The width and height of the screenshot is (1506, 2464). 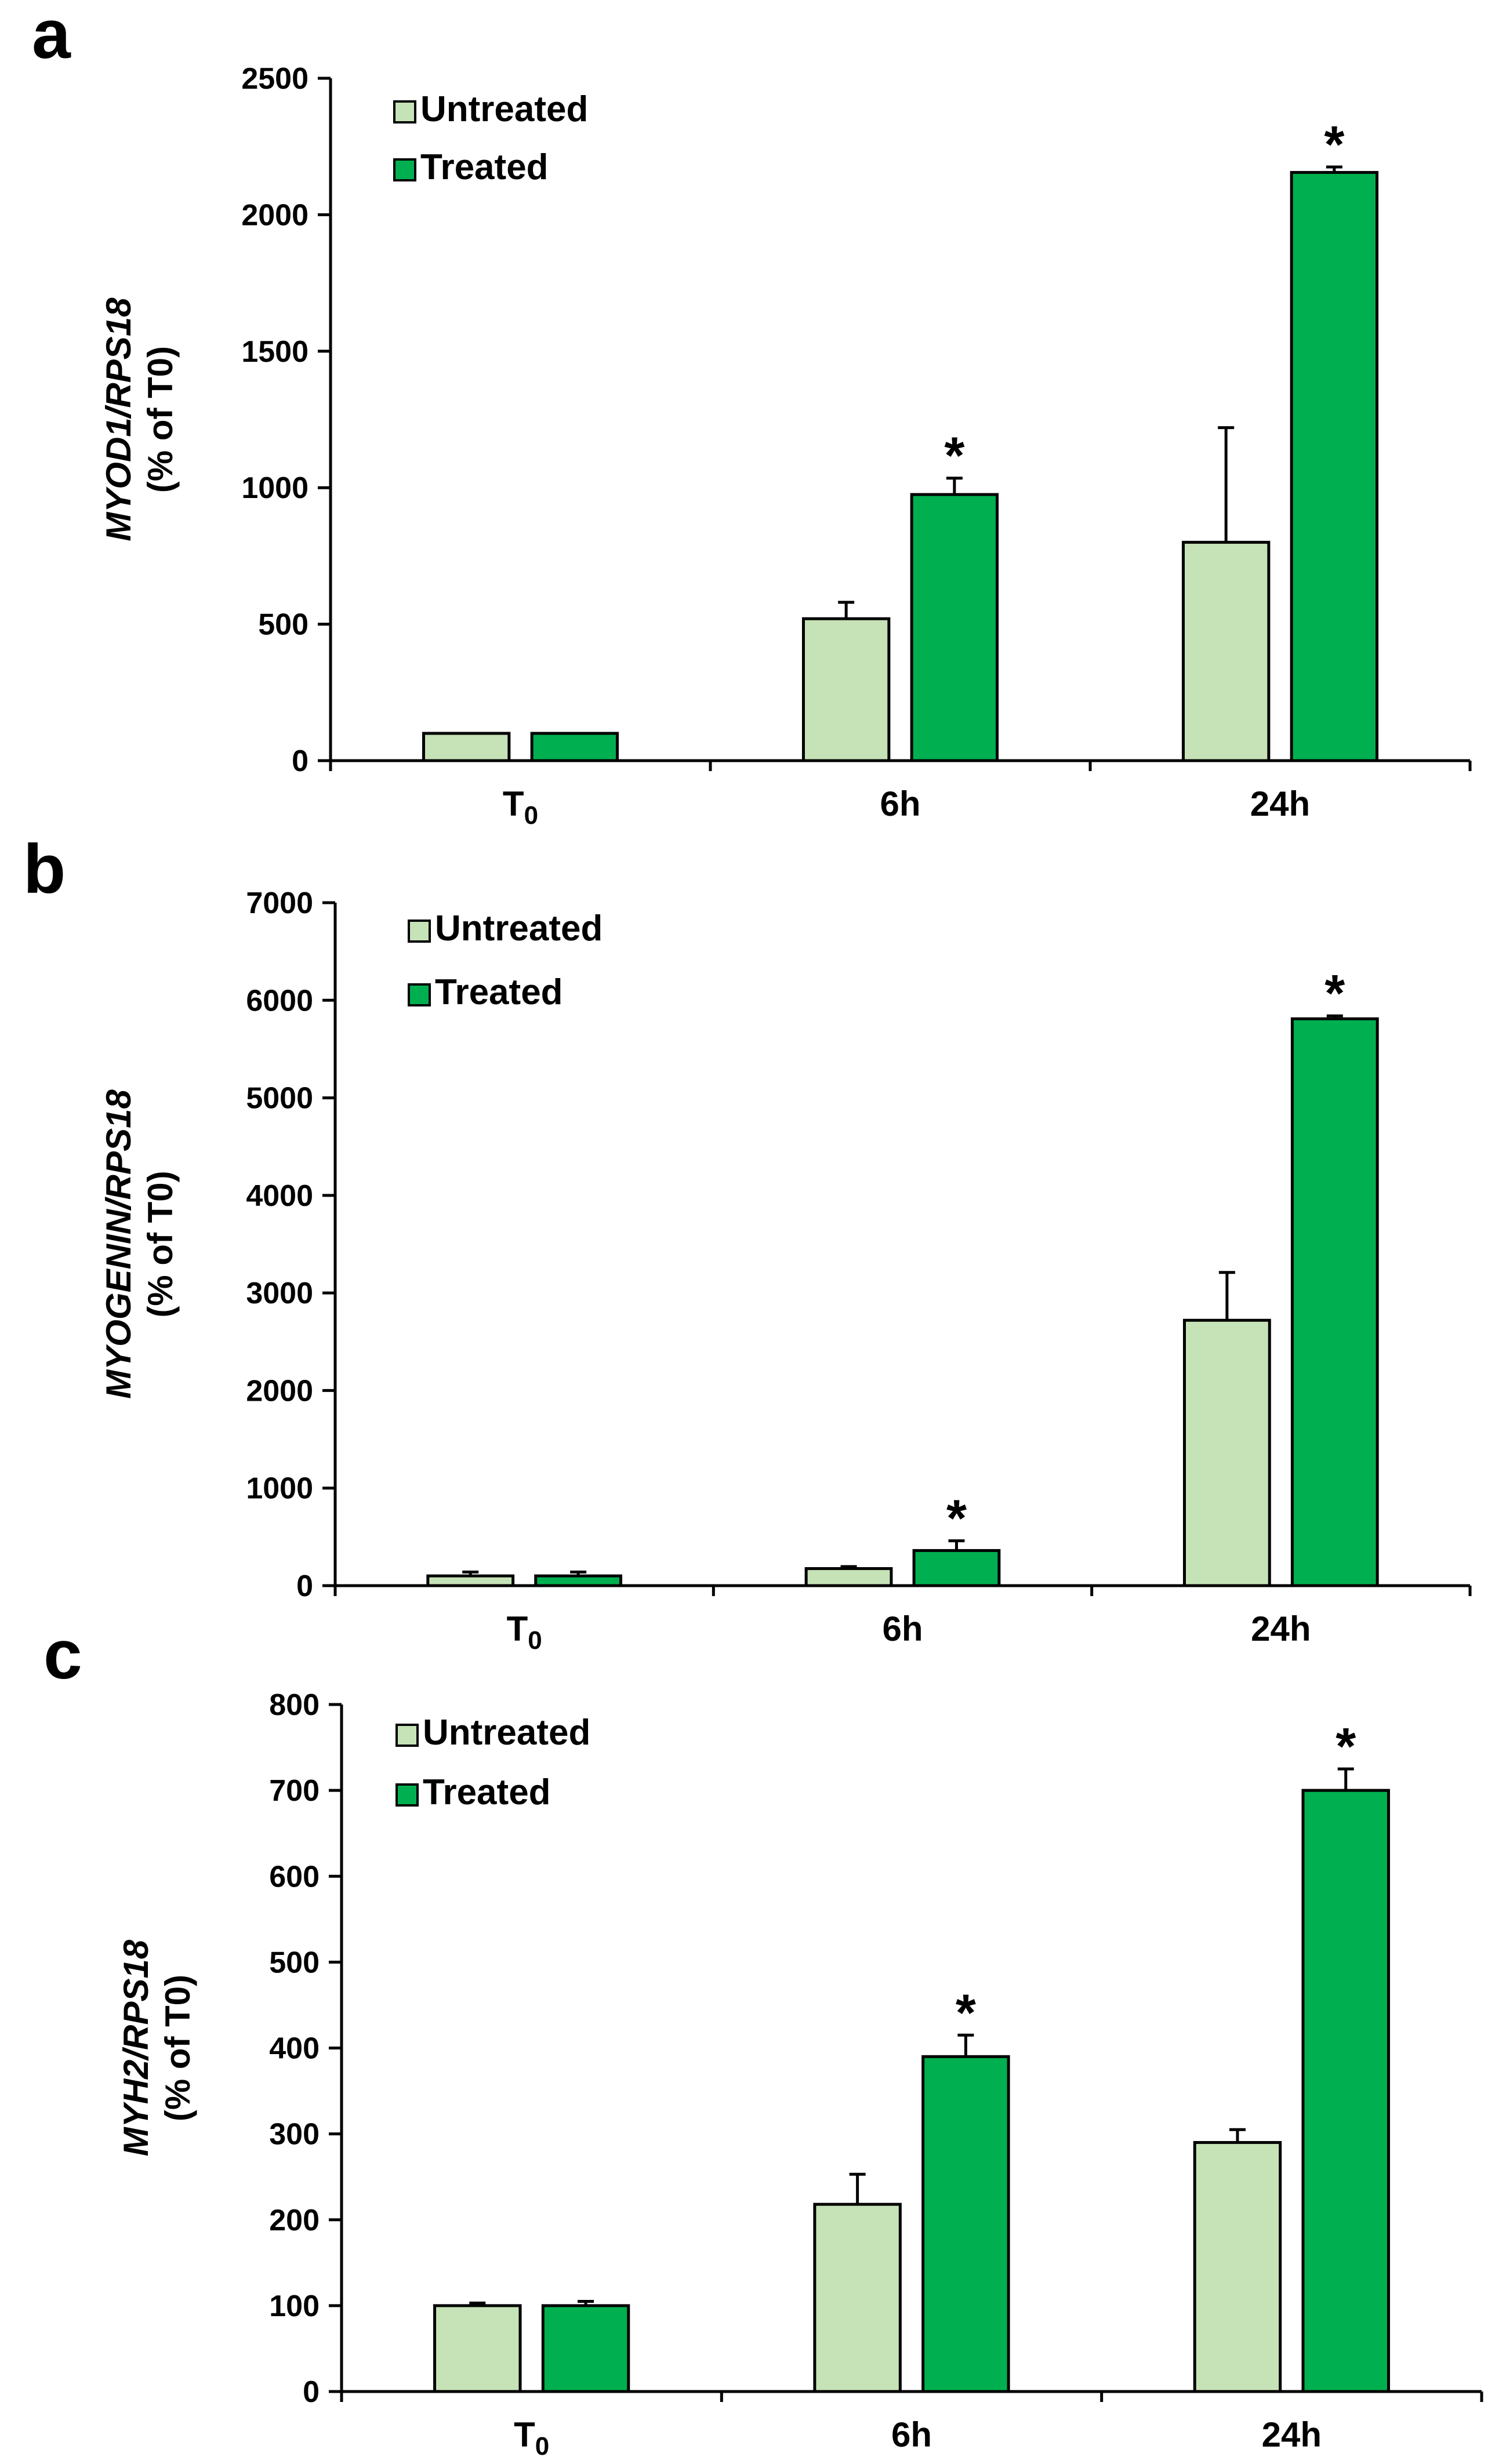 What do you see at coordinates (139, 420) in the screenshot?
I see `y-axis-title: MYOD1/RPS18(% of T0)` at bounding box center [139, 420].